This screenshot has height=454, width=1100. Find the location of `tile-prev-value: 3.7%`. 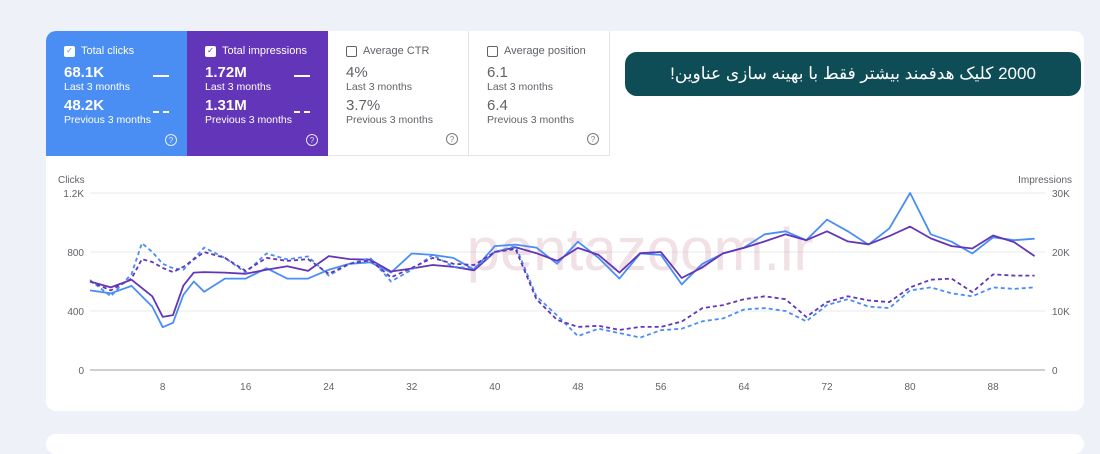

tile-prev-value: 3.7% is located at coordinates (363, 105).